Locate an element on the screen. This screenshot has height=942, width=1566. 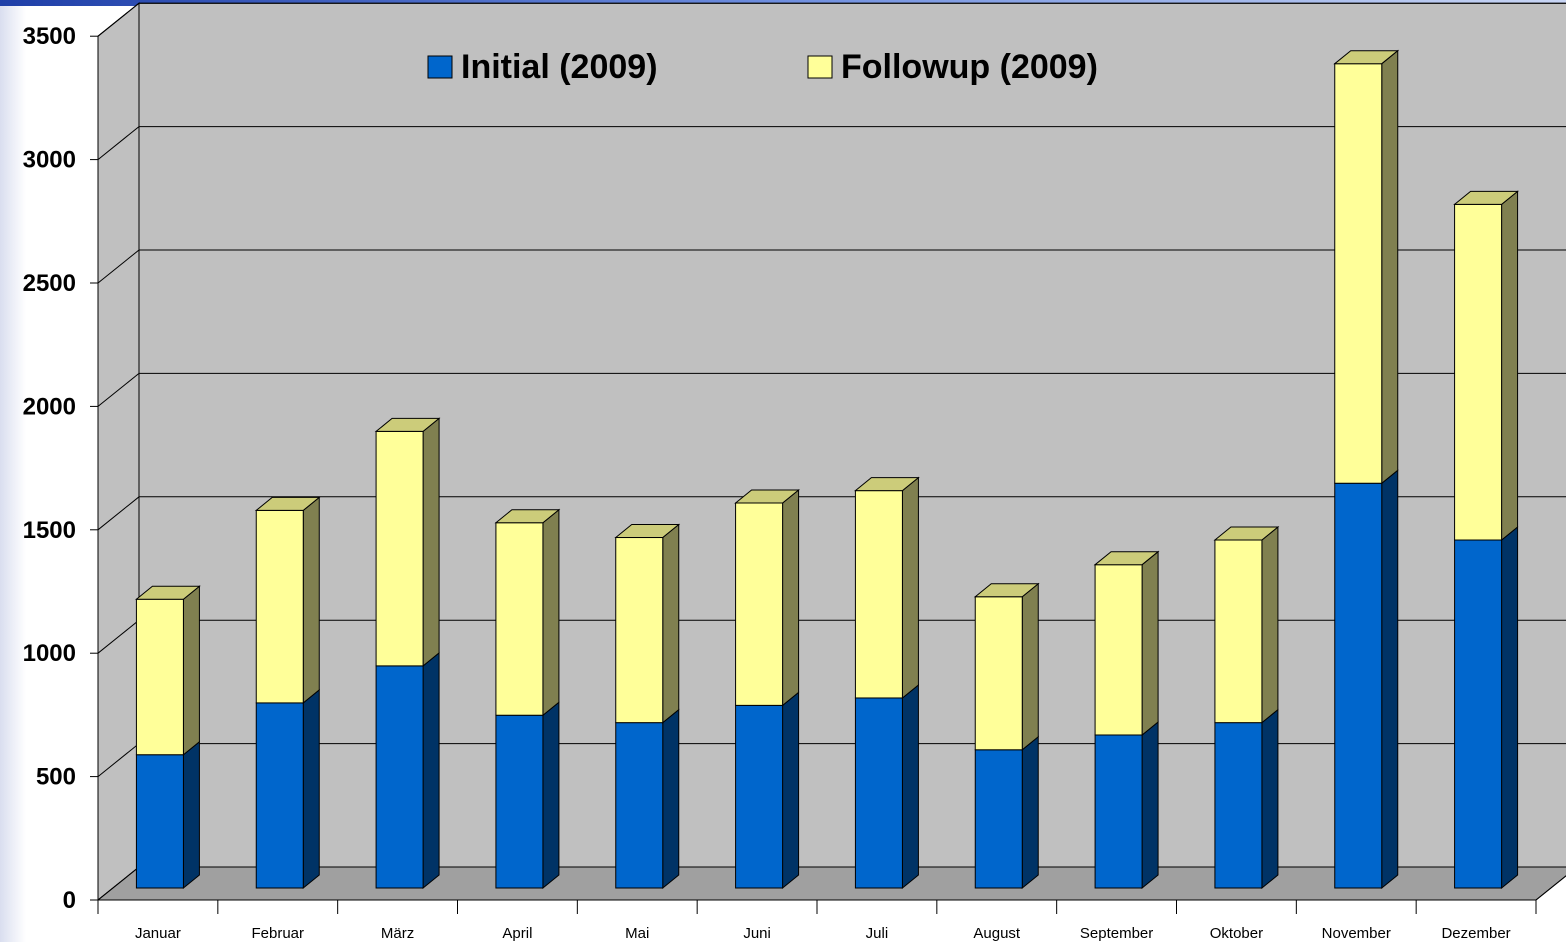
side-wall is located at coordinates (118, 452).